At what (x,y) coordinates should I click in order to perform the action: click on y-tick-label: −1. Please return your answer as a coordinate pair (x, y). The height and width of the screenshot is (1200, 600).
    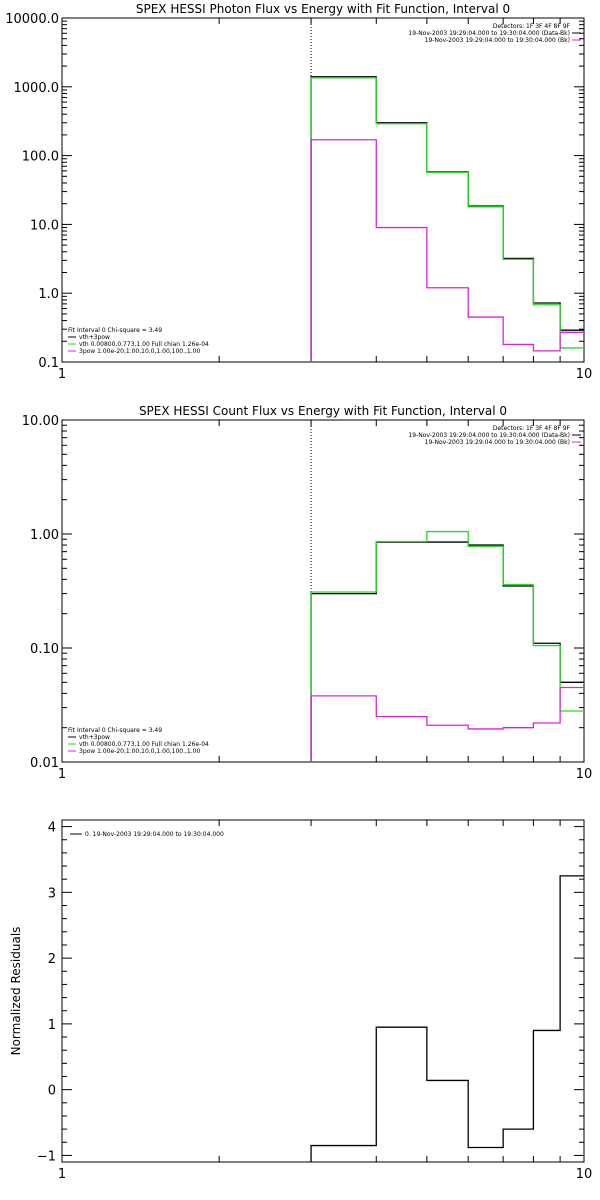
    Looking at the image, I should click on (46, 1156).